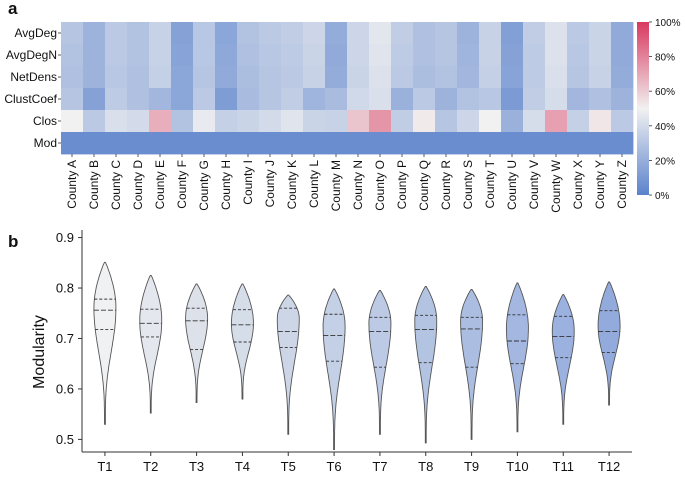 The image size is (685, 477). Describe the element at coordinates (116, 185) in the screenshot. I see `heatmap-col-label: County C` at that location.